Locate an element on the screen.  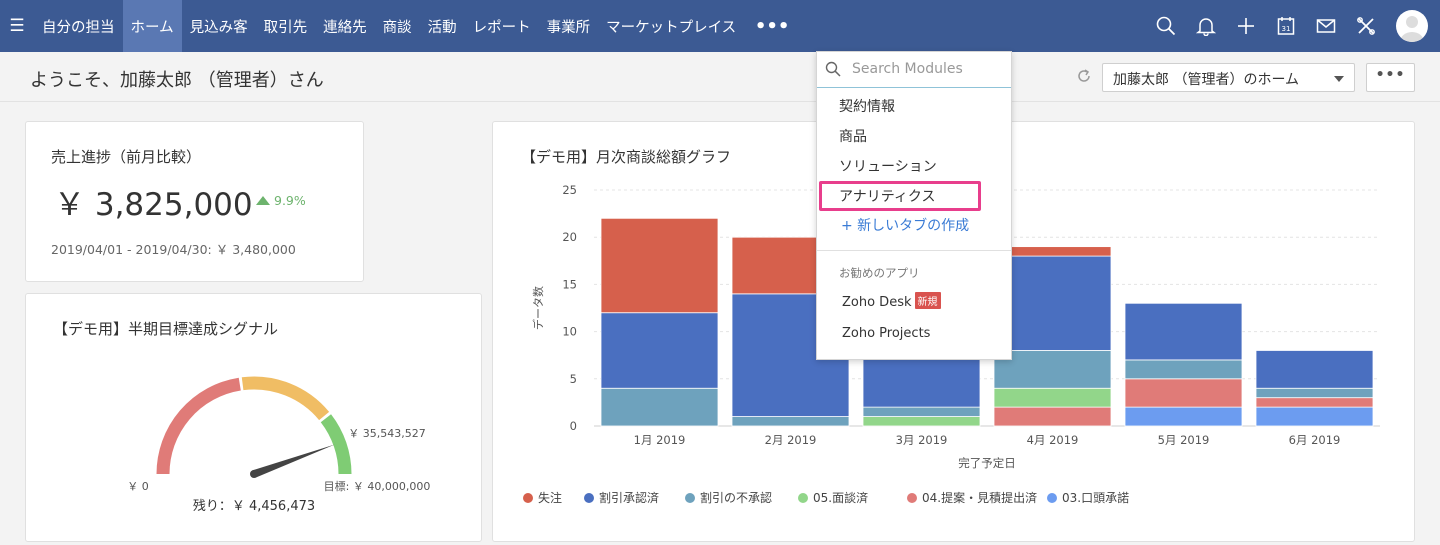
sales-change: 9.9% is located at coordinates (281, 200).